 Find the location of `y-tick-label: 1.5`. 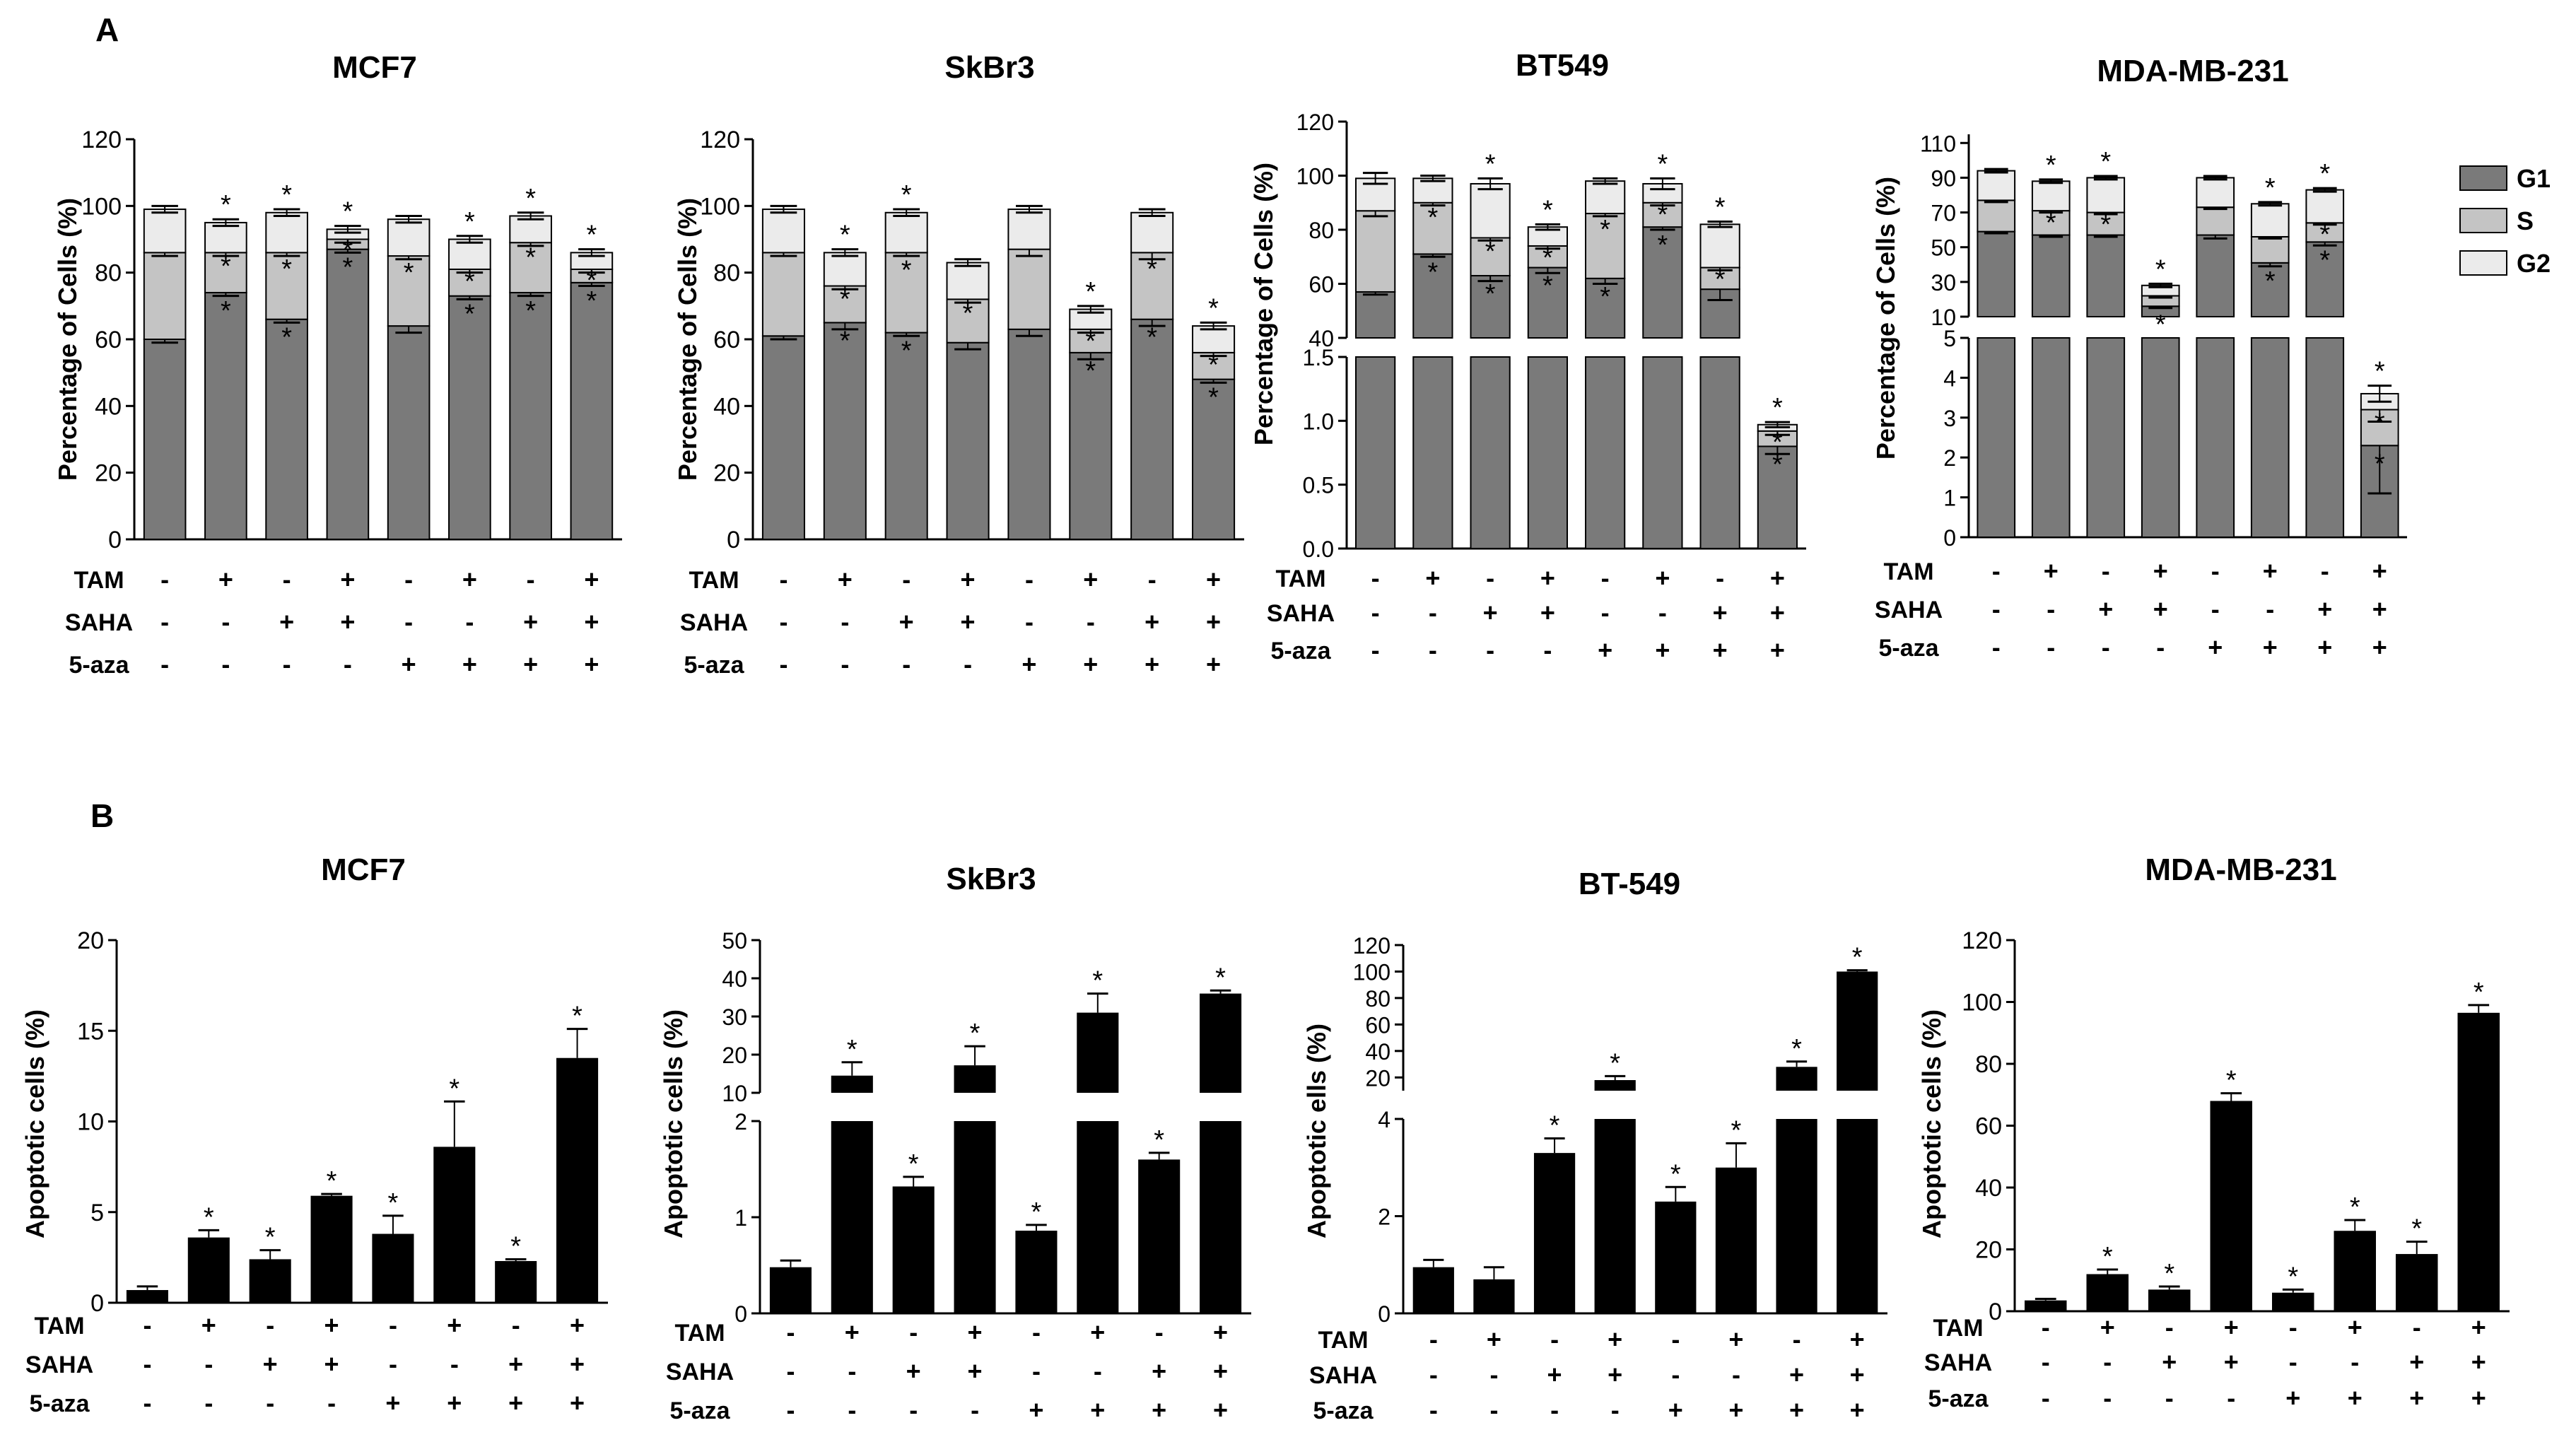

y-tick-label: 1.5 is located at coordinates (1319, 358).